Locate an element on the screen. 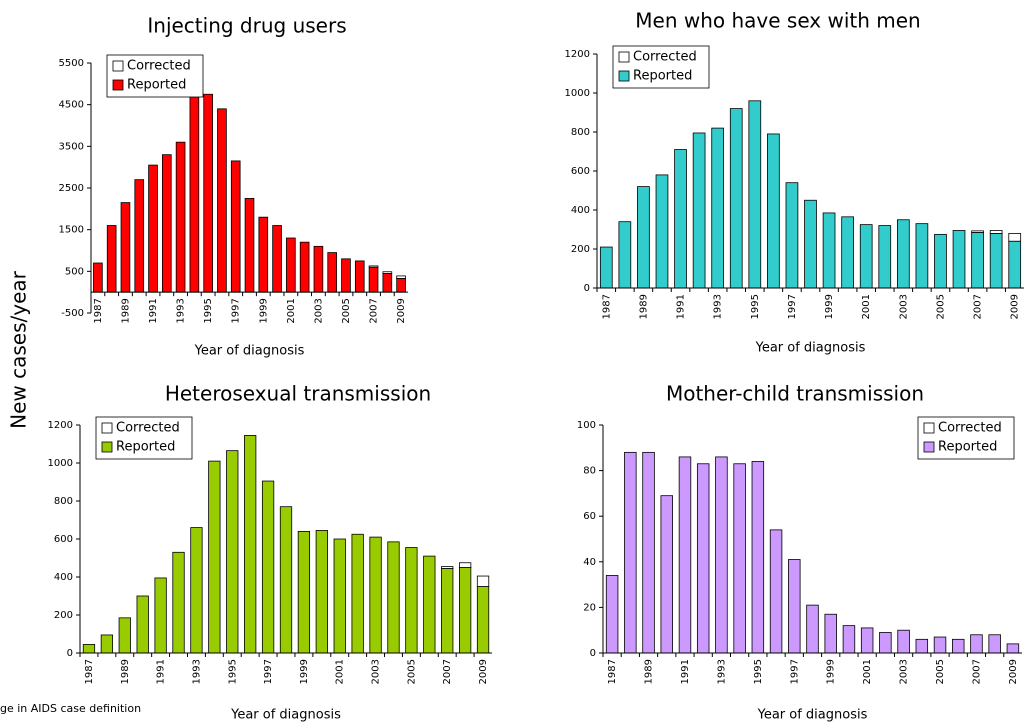 This screenshot has width=1028, height=724. y-tick-label: 600 is located at coordinates (63, 539).